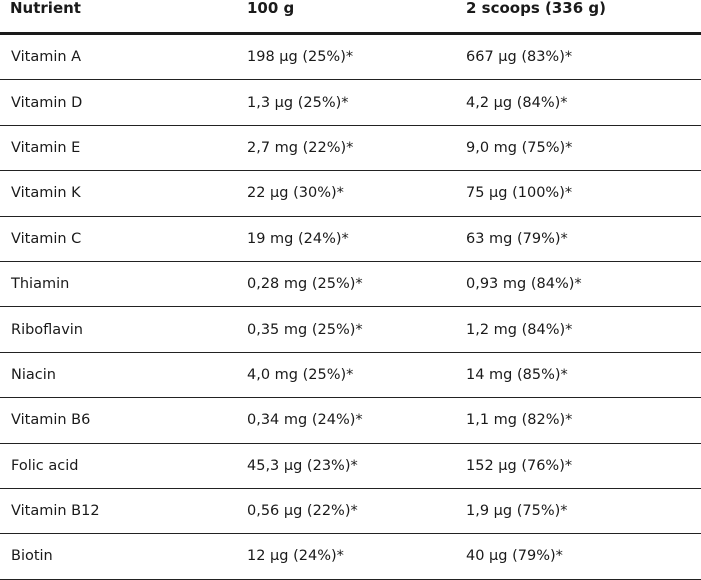 The image size is (701, 580). I want to click on header-per-serving: 2 scoops (336 g), so click(536, 8).